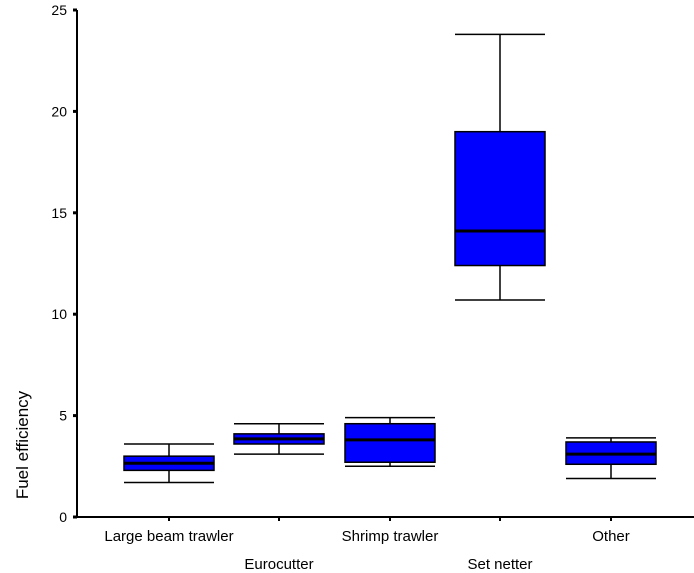  Describe the element at coordinates (64, 263) in the screenshot. I see `y-axis-ticks: 0 5 10 15 20 25` at that location.